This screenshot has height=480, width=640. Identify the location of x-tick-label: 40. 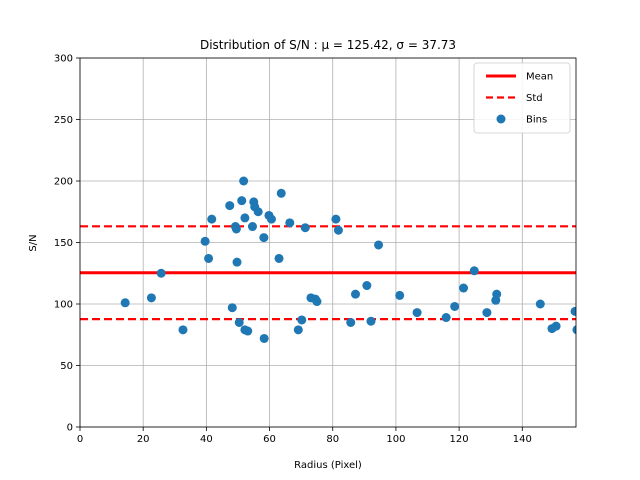
(206, 439).